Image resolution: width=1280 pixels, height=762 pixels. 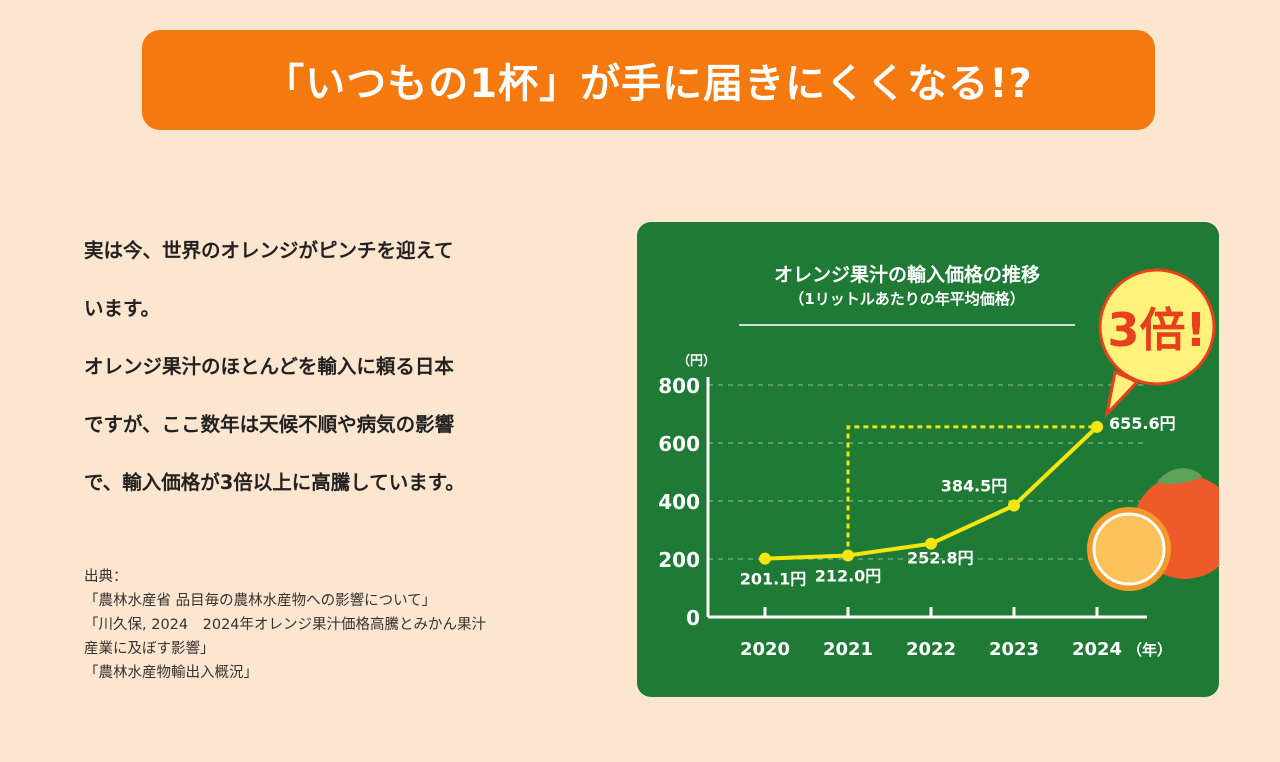 I want to click on callout-tail, so click(x=1122, y=394).